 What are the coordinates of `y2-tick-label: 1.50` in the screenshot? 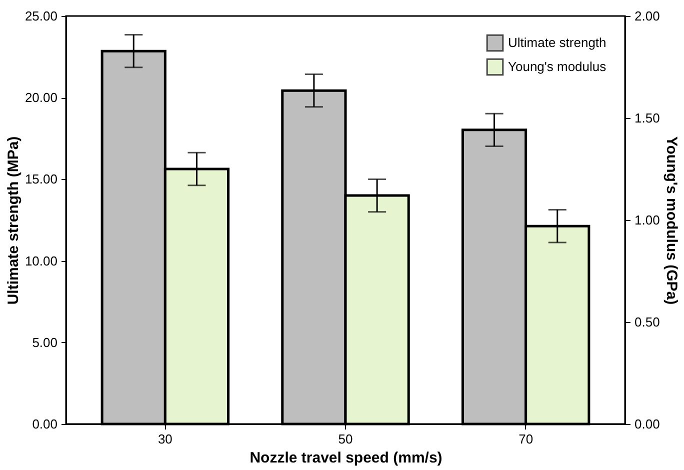 It's located at (647, 118).